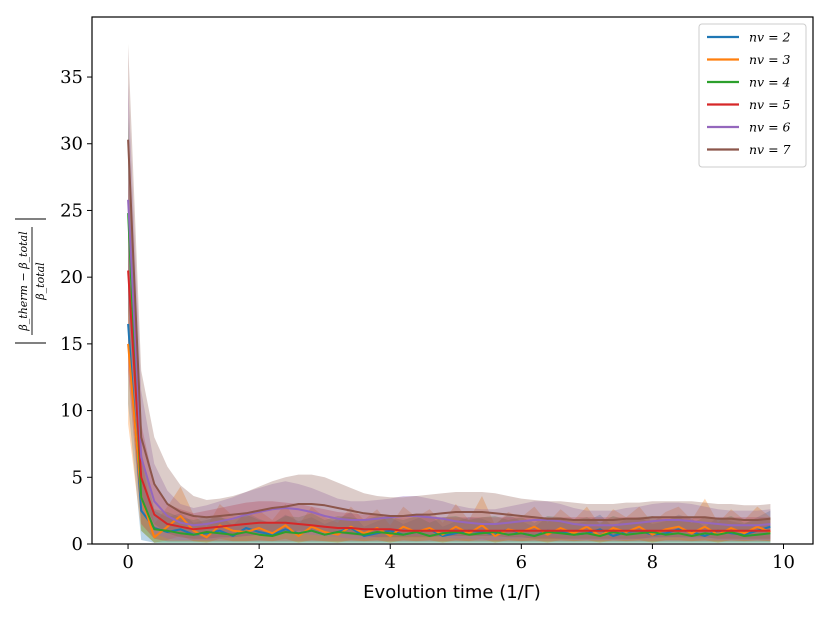 This screenshot has width=831, height=618. I want to click on y-axis: 0 5 10 15 20 25 30 35, so click(76, 311).